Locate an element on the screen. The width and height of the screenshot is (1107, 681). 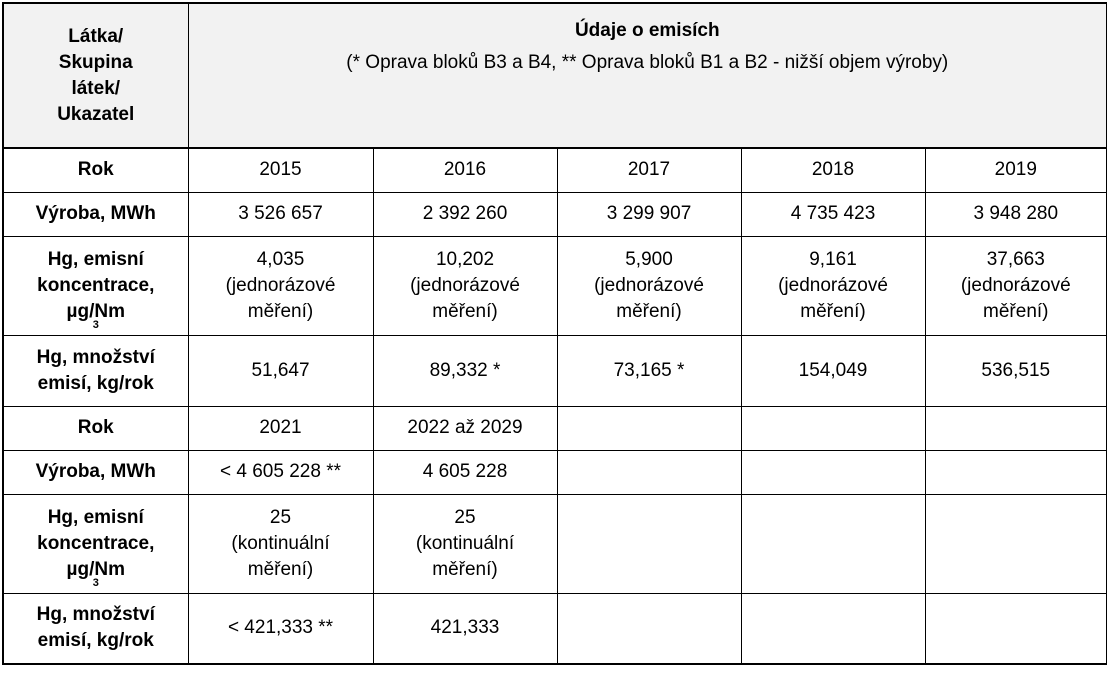
year-cell: 2021 is located at coordinates (280, 428).